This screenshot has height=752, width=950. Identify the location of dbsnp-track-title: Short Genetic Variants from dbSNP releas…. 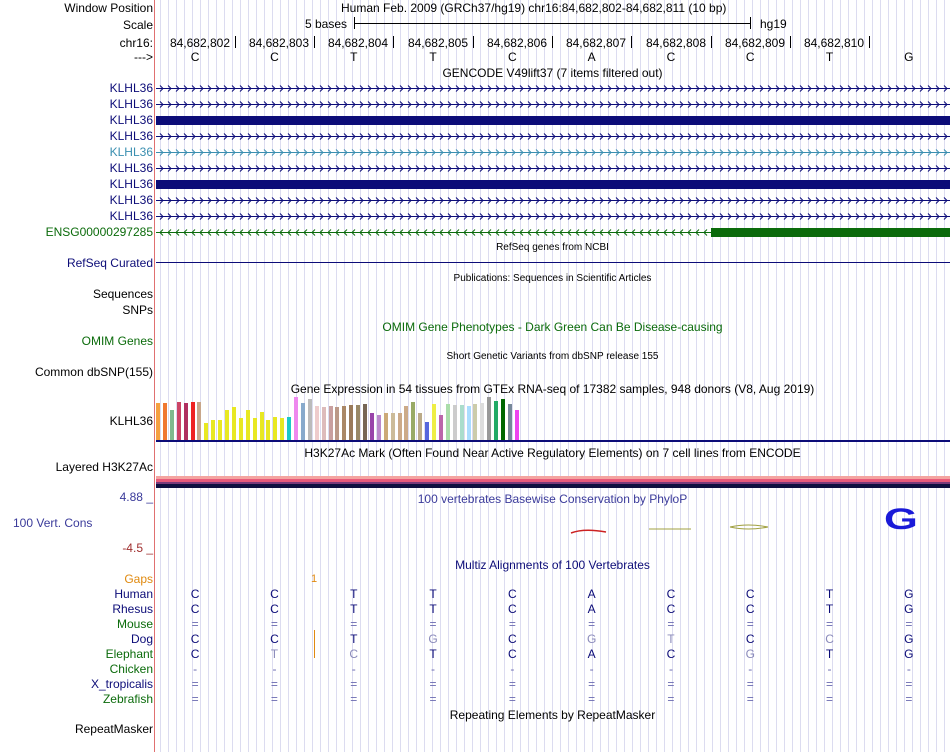
(552, 356).